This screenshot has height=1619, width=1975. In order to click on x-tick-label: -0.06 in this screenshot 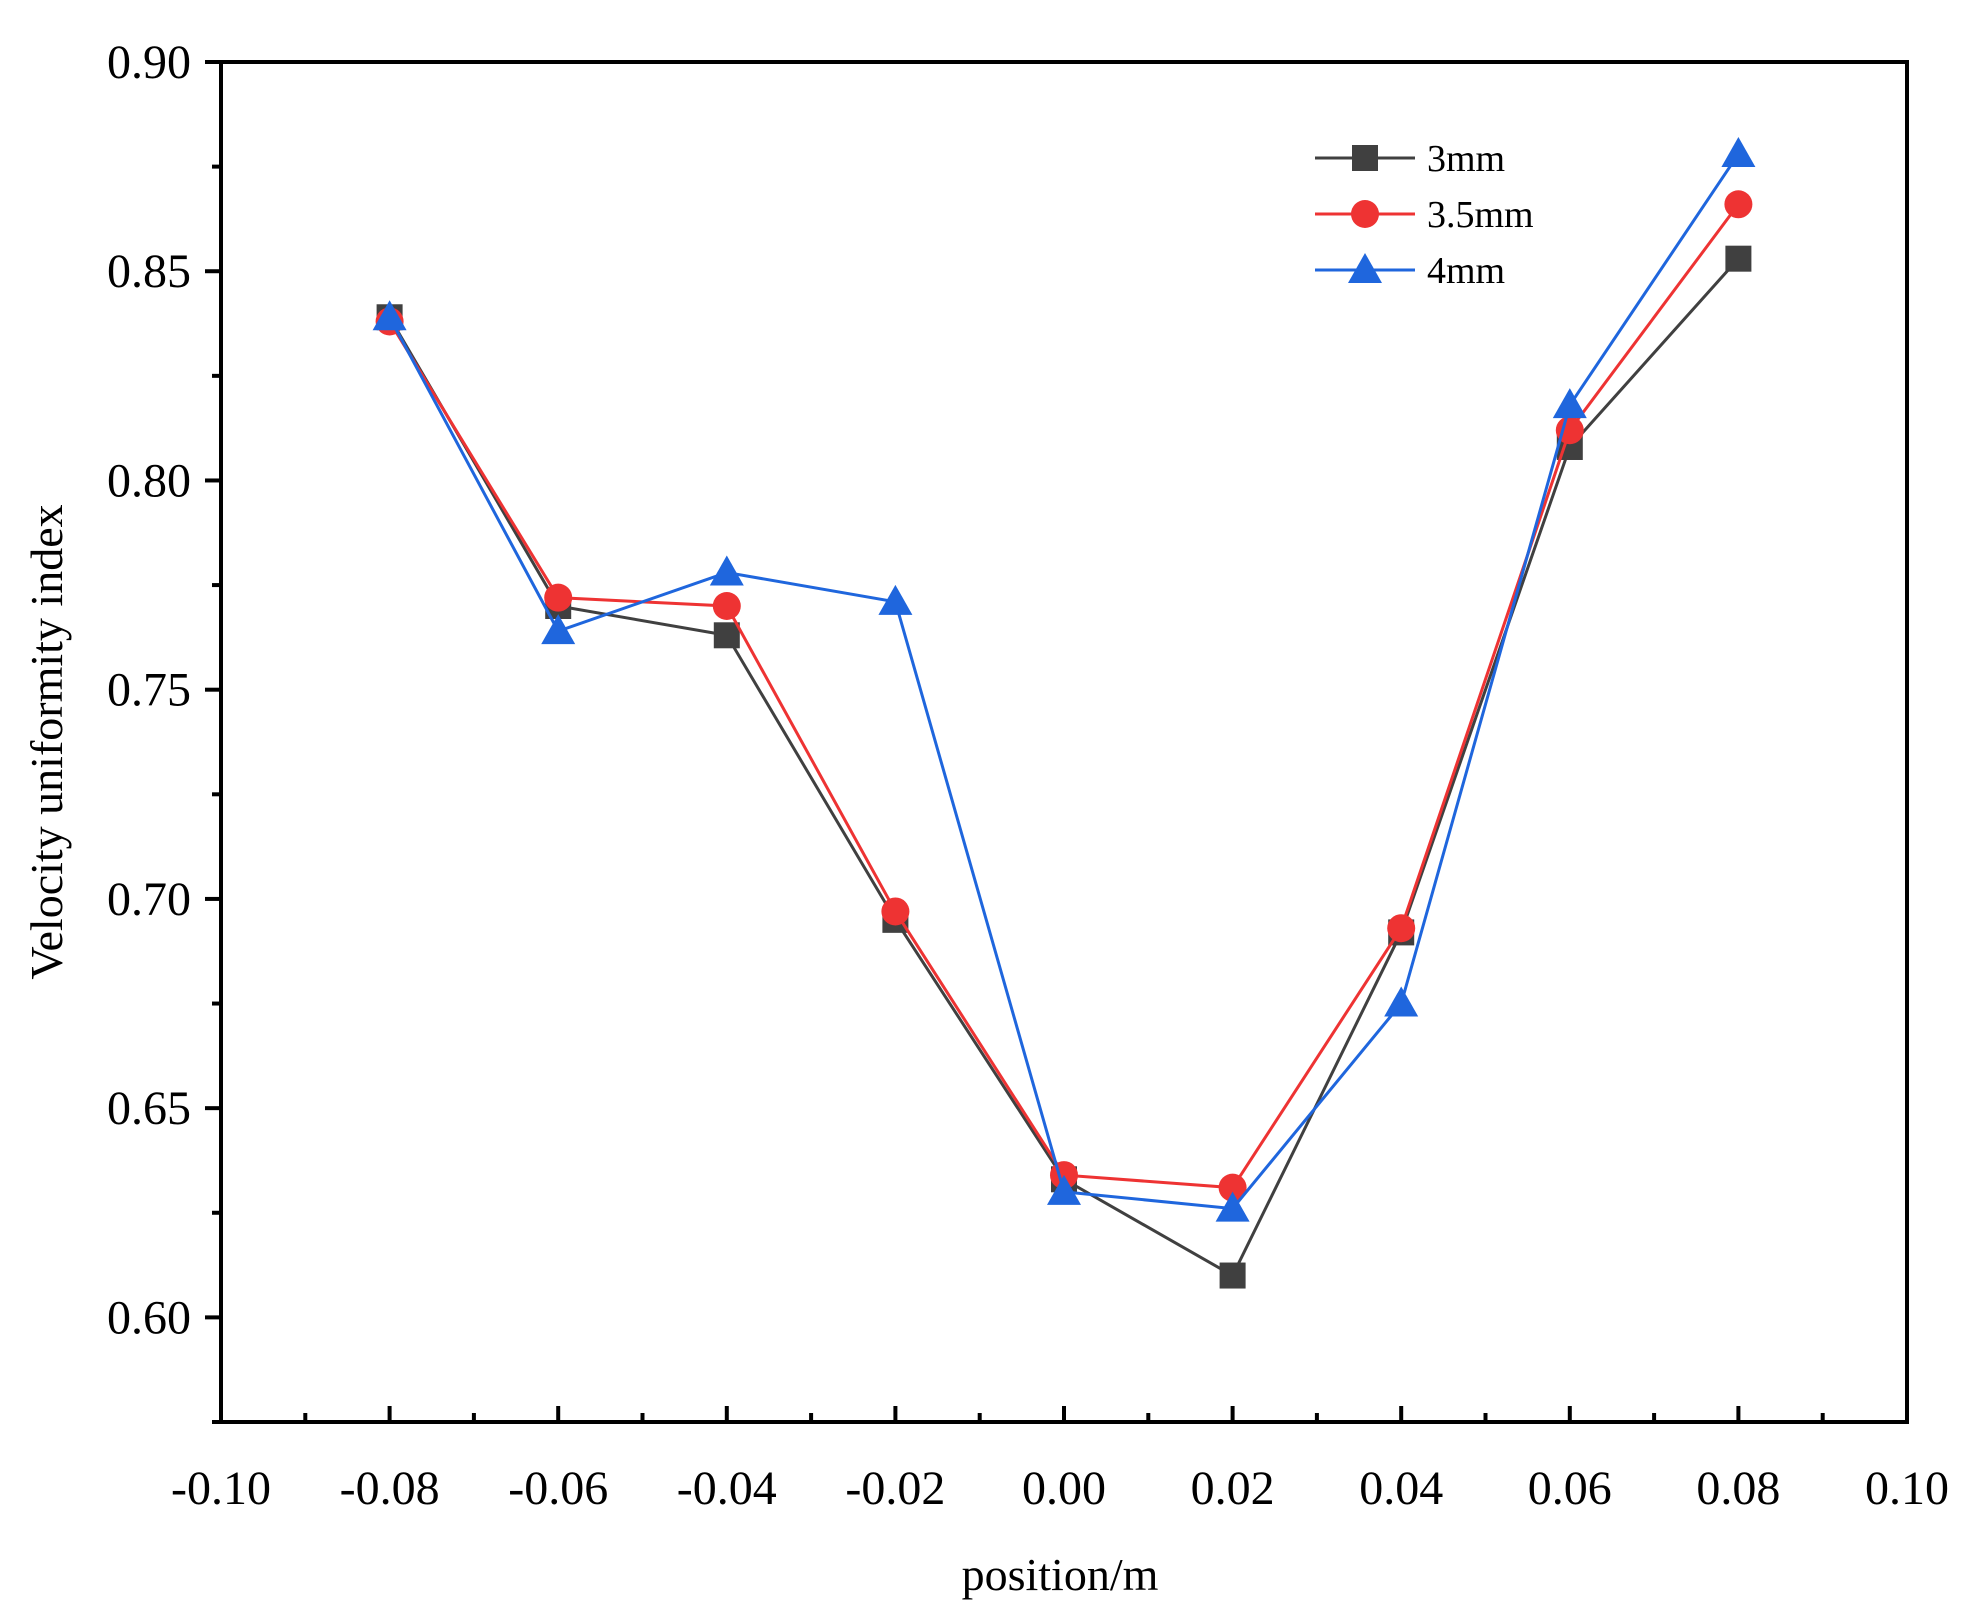, I will do `click(558, 1488)`.